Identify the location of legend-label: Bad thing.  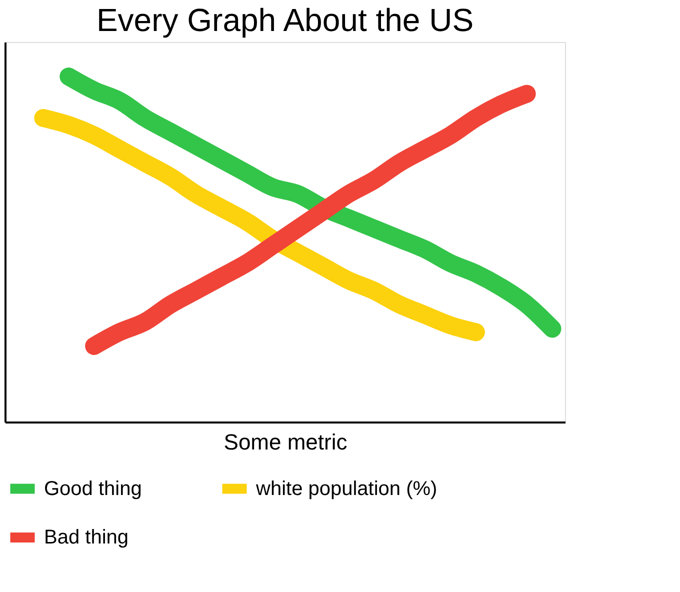
(86, 537).